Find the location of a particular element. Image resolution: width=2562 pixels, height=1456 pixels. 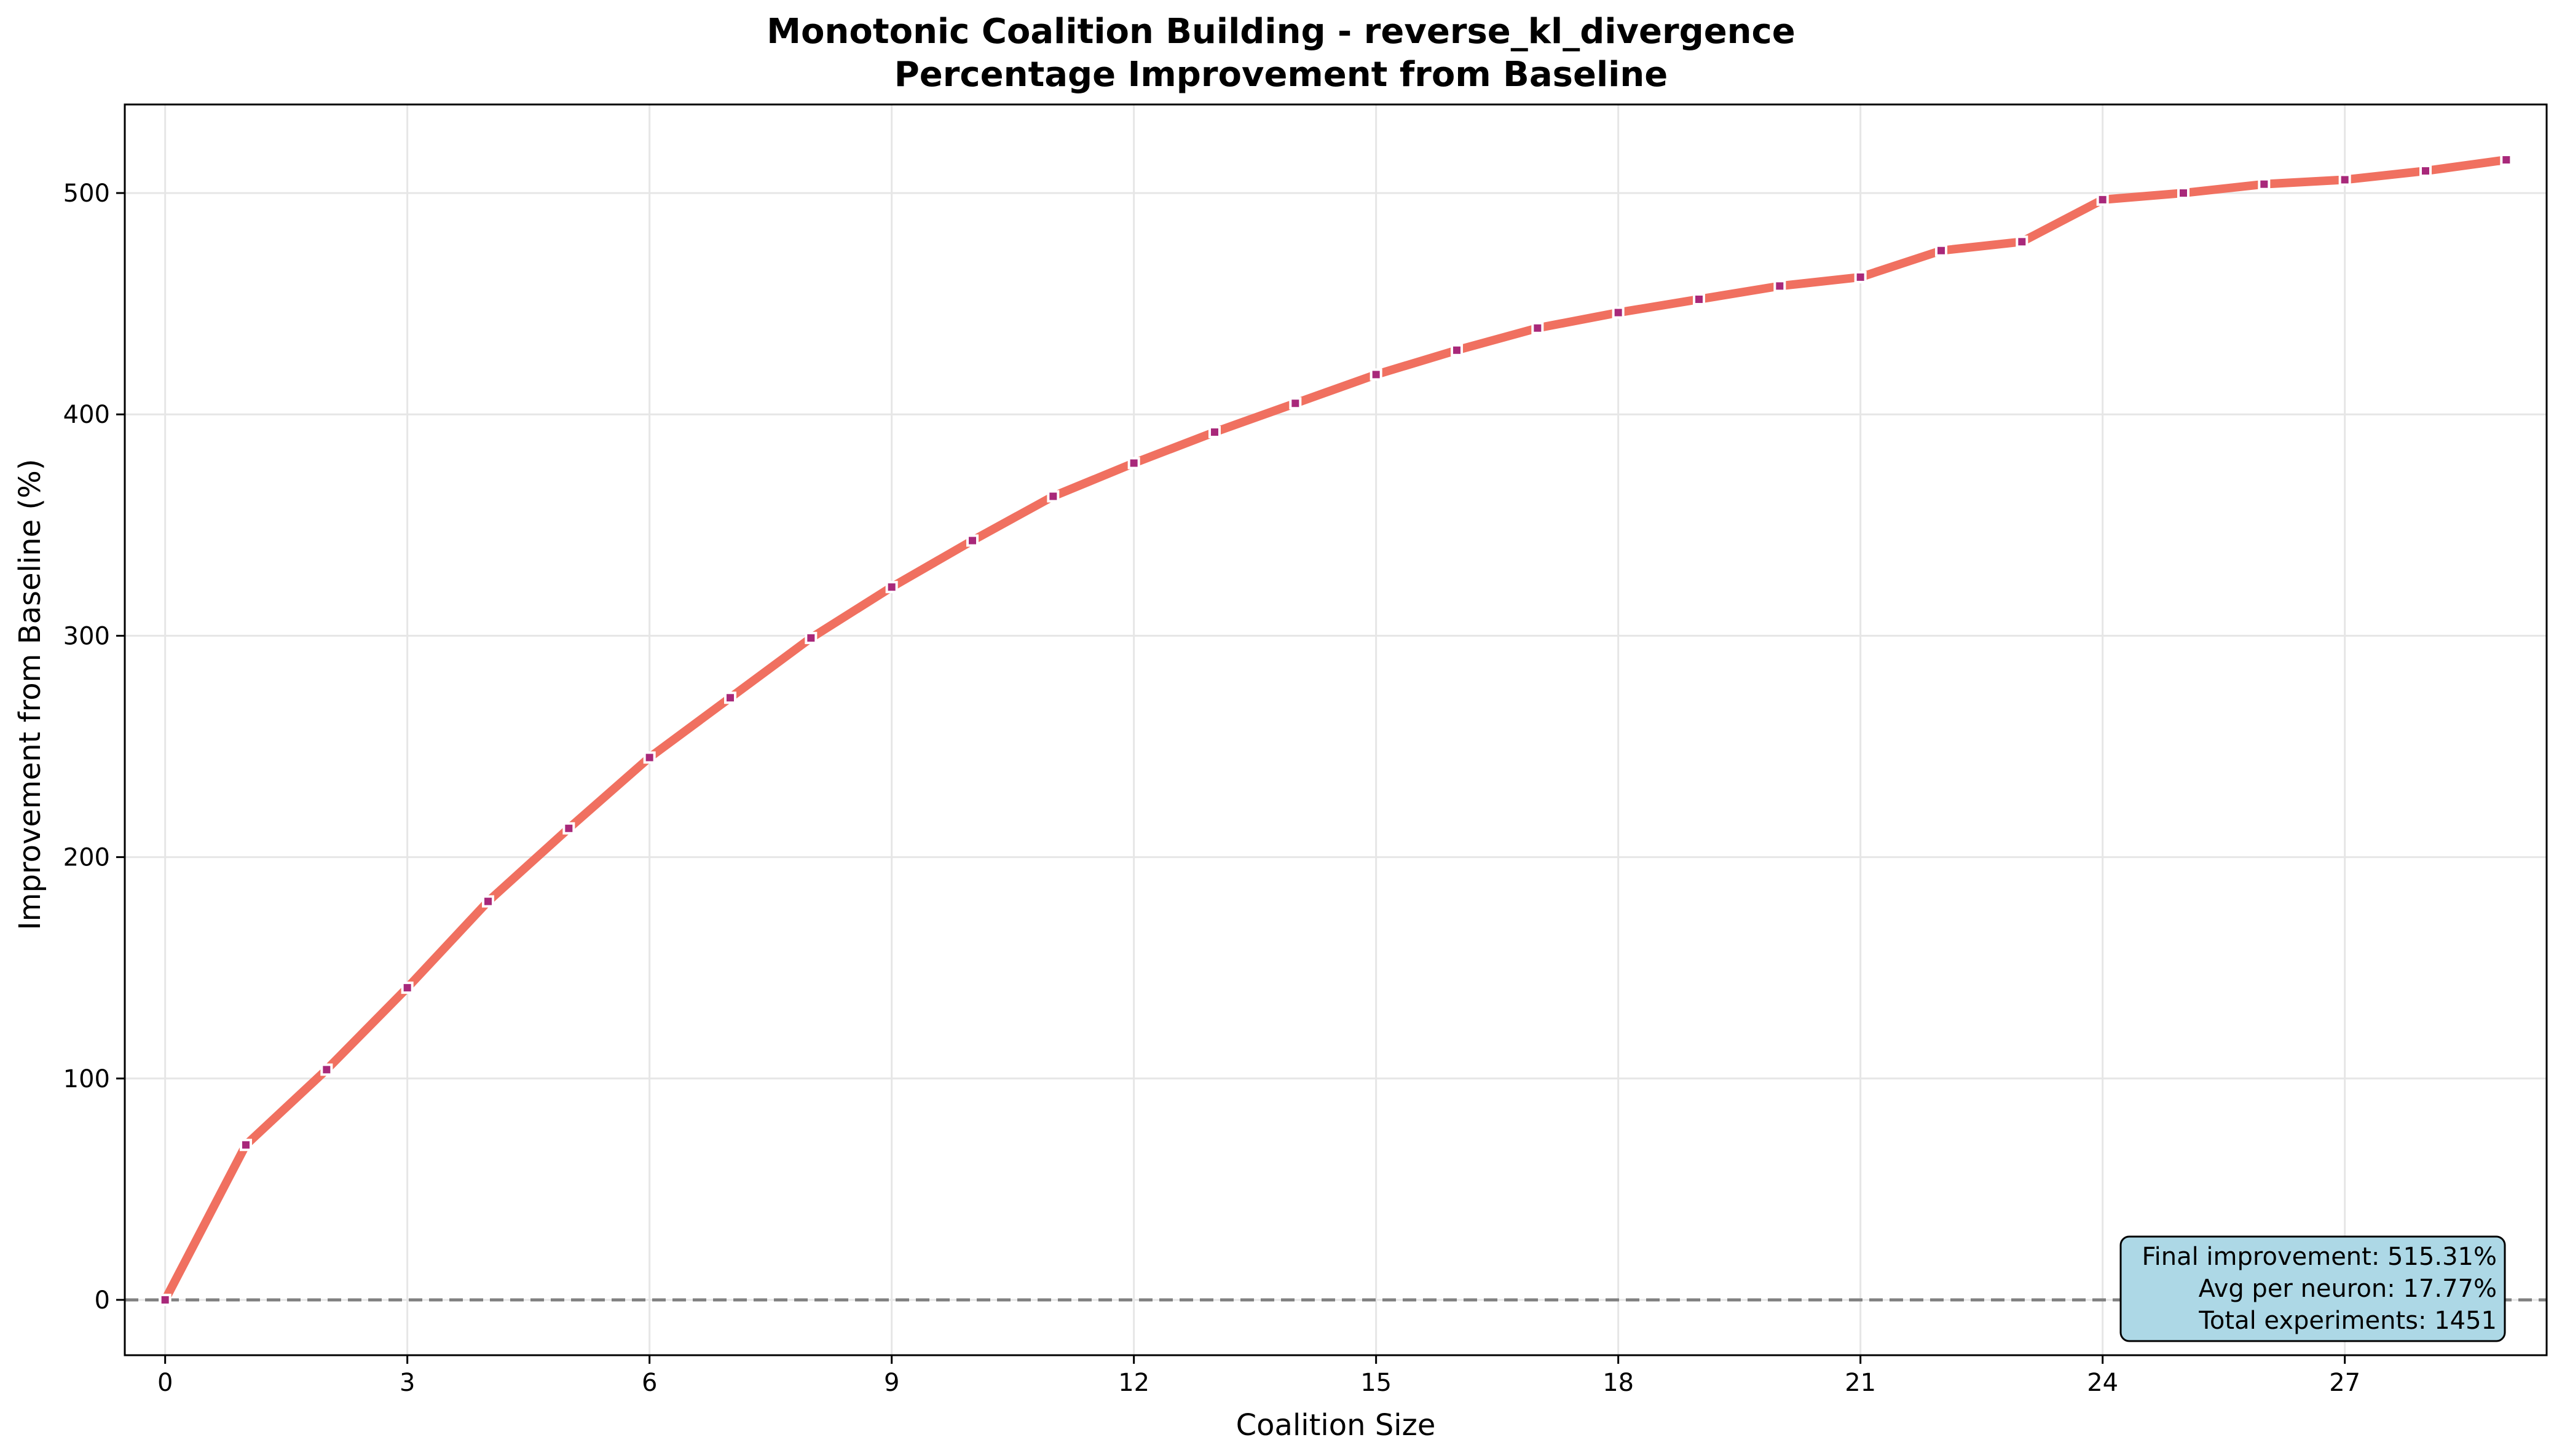

y-tick-label: 500 is located at coordinates (86, 193).